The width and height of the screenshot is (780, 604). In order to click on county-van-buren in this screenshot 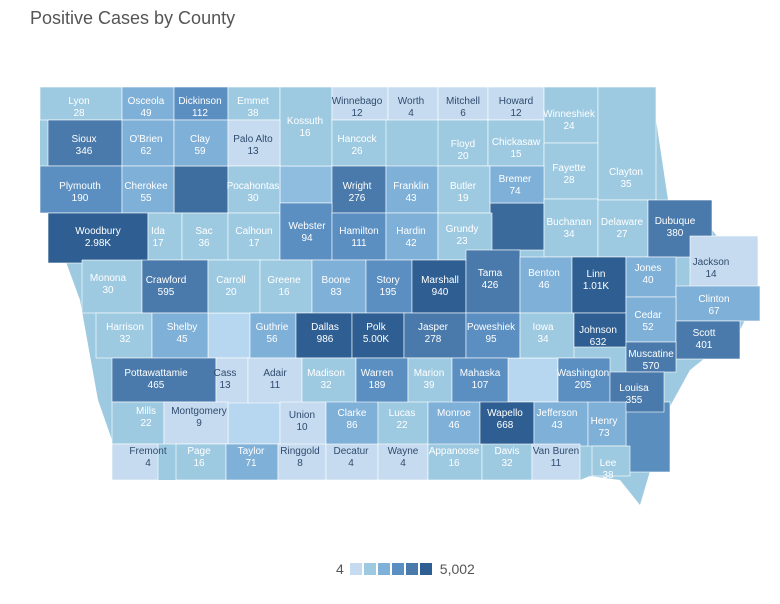, I will do `click(556, 462)`.